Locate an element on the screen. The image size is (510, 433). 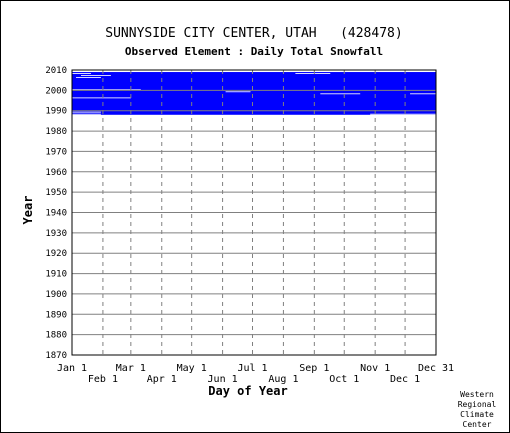
y-tick-label: 1890 is located at coordinates (56, 315).